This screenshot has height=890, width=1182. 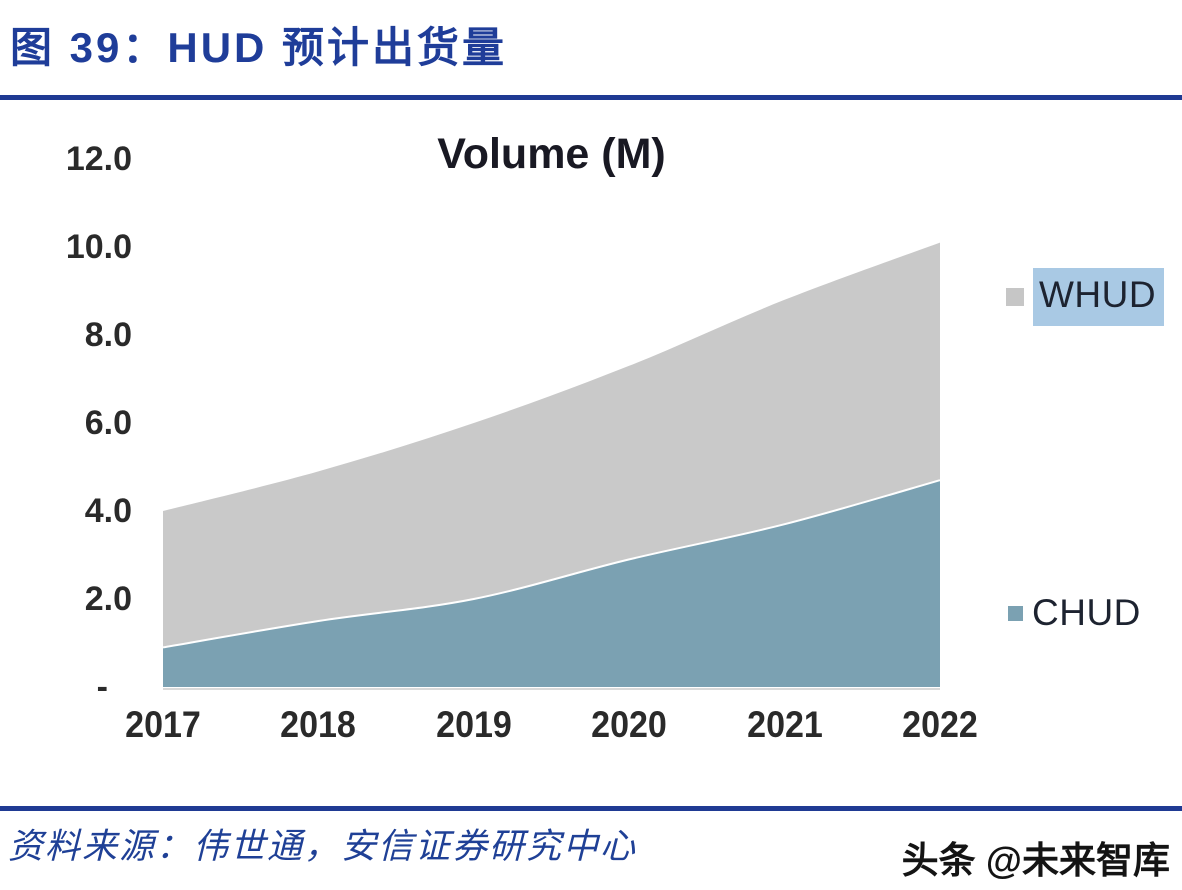 I want to click on x-tick-label: 2017, so click(x=163, y=724).